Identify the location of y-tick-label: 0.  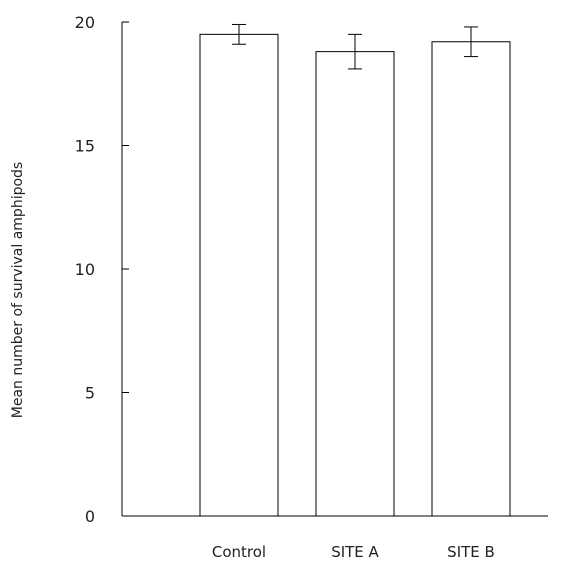
(90, 516).